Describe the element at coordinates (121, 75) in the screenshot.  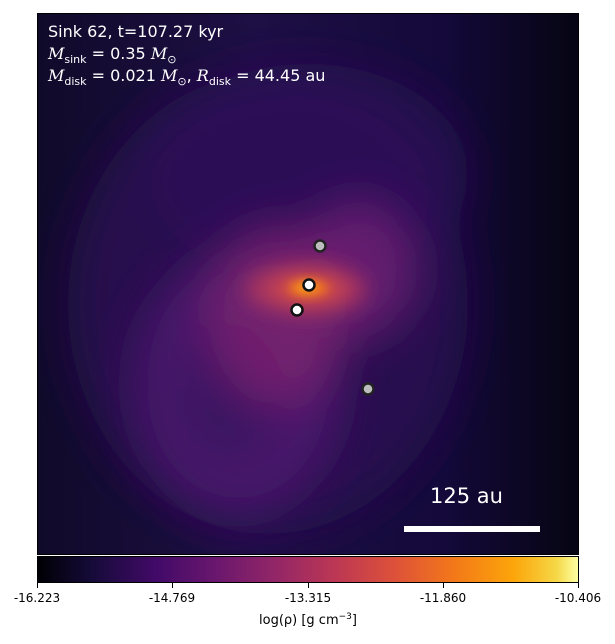
I see `mdisk-value: = 0.021` at that location.